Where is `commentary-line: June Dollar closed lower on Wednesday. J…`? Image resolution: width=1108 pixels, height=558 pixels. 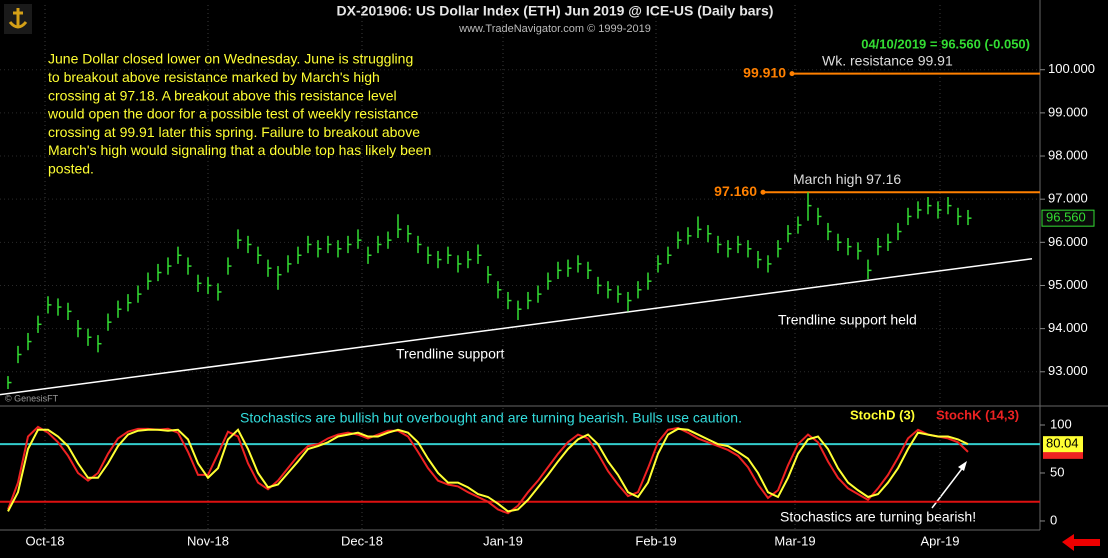
commentary-line: June Dollar closed lower on Wednesday. J… is located at coordinates (230, 59).